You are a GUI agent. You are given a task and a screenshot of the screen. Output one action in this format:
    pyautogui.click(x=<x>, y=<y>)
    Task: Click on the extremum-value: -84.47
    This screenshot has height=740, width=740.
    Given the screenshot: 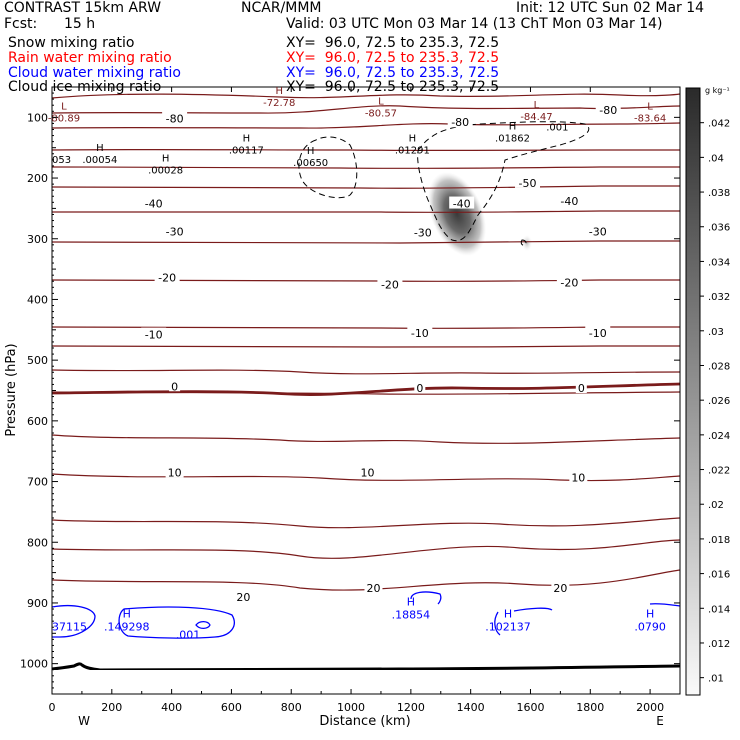 What is the action you would take?
    pyautogui.click(x=536, y=117)
    